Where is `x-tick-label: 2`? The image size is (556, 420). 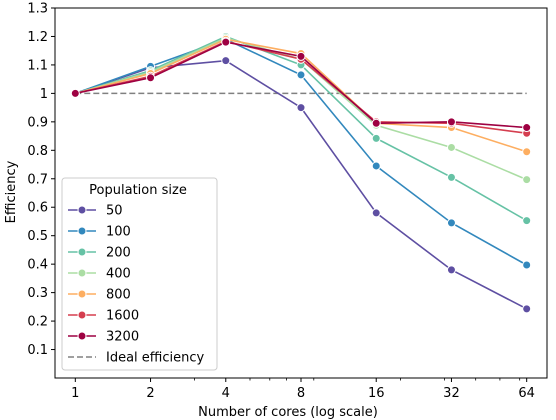
x-tick-label: 2 is located at coordinates (150, 393).